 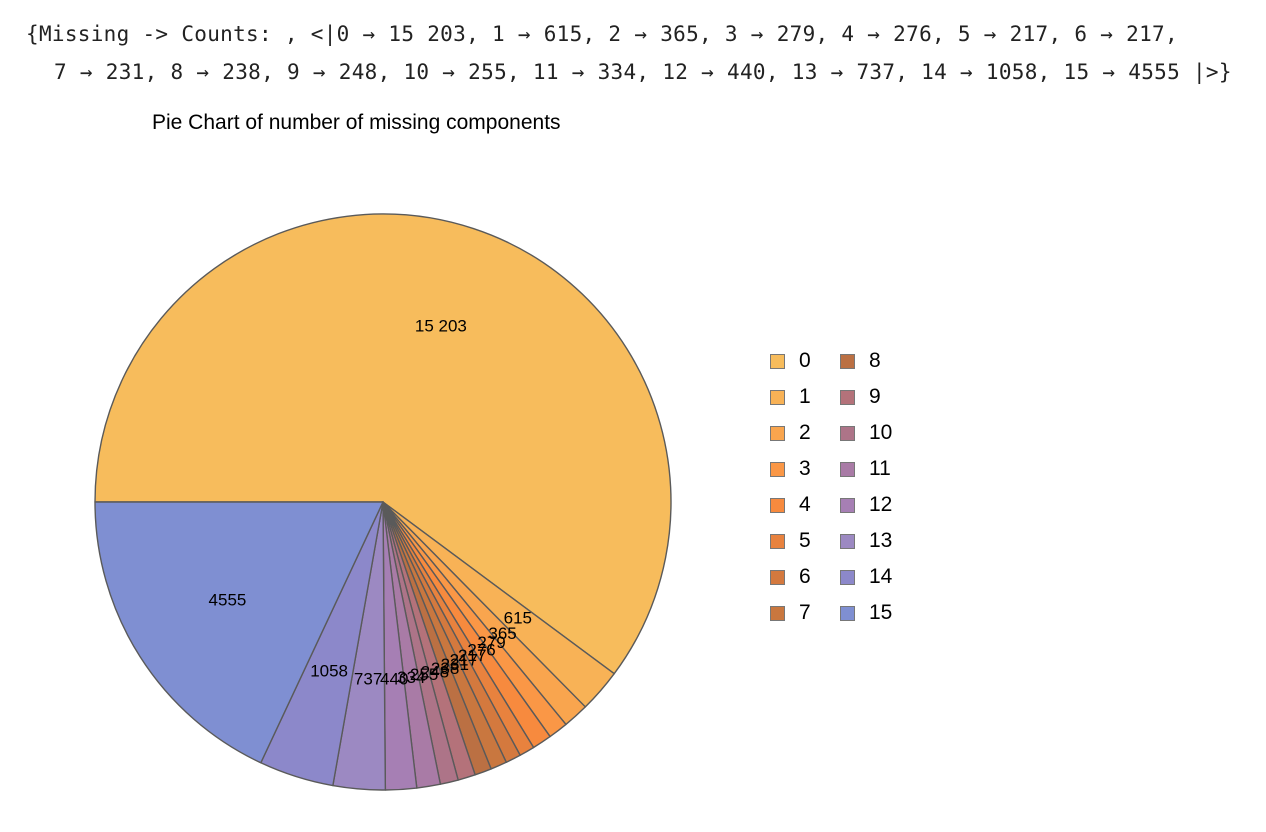 I want to click on legend-item-13: 13, so click(x=885, y=541).